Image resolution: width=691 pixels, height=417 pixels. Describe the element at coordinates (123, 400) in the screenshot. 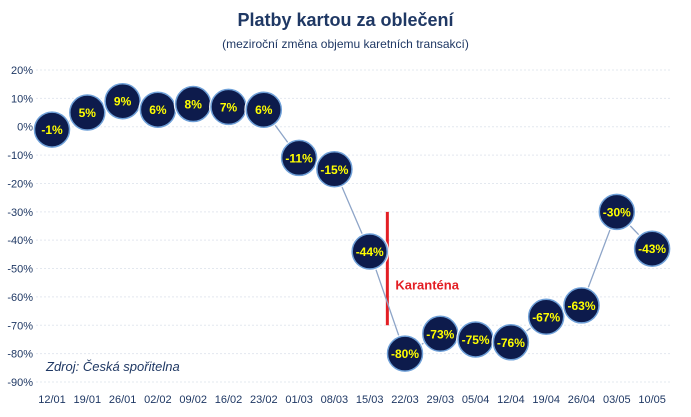

I see `x-tick-label: 26/01` at that location.